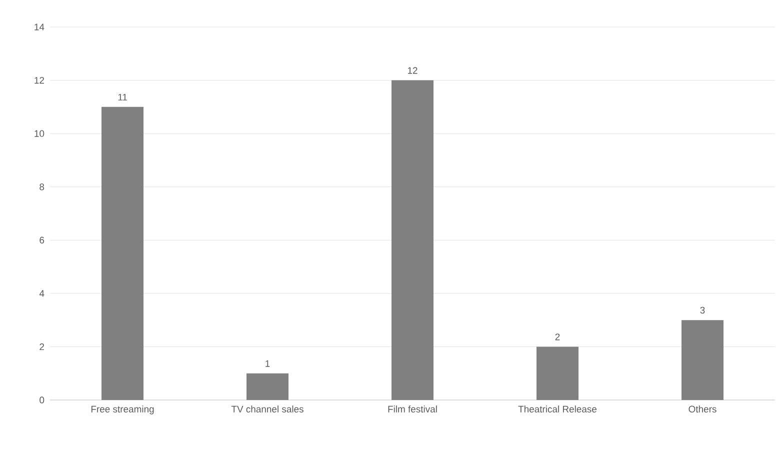 This screenshot has width=783, height=462. Describe the element at coordinates (42, 400) in the screenshot. I see `y-tick-label: 0` at that location.